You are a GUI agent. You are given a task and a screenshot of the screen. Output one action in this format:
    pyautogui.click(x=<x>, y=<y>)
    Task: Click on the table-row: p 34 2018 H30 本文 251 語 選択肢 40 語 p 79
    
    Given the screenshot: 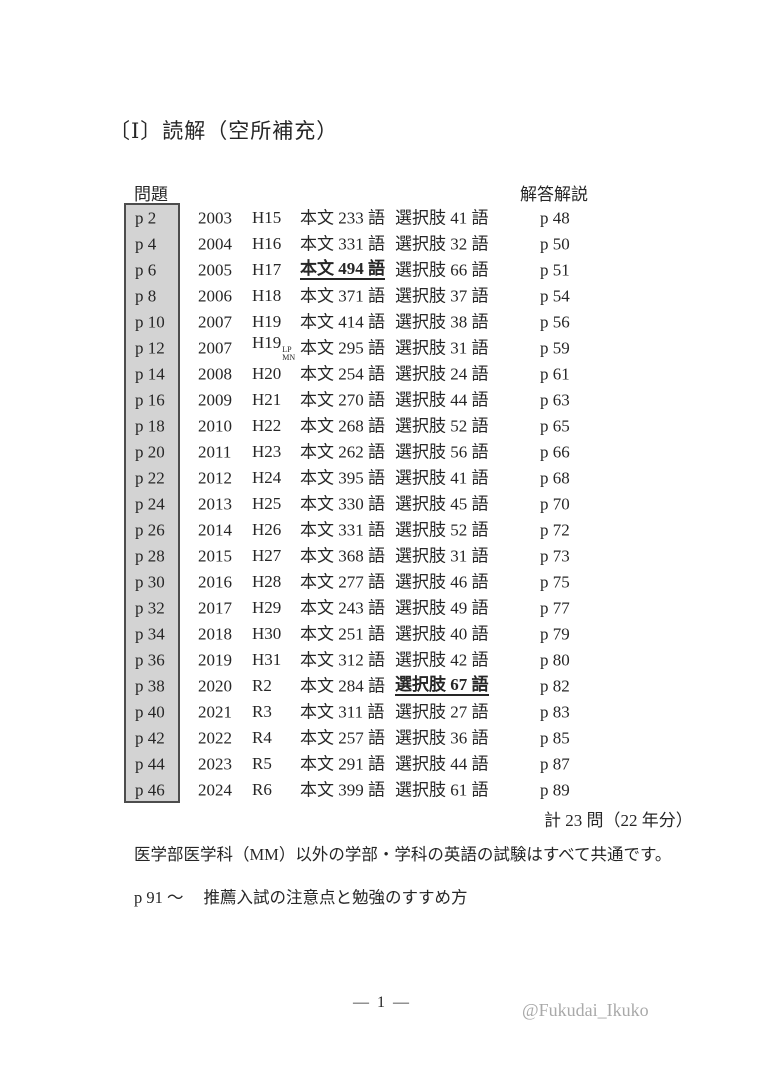 What is the action you would take?
    pyautogui.click(x=434, y=634)
    